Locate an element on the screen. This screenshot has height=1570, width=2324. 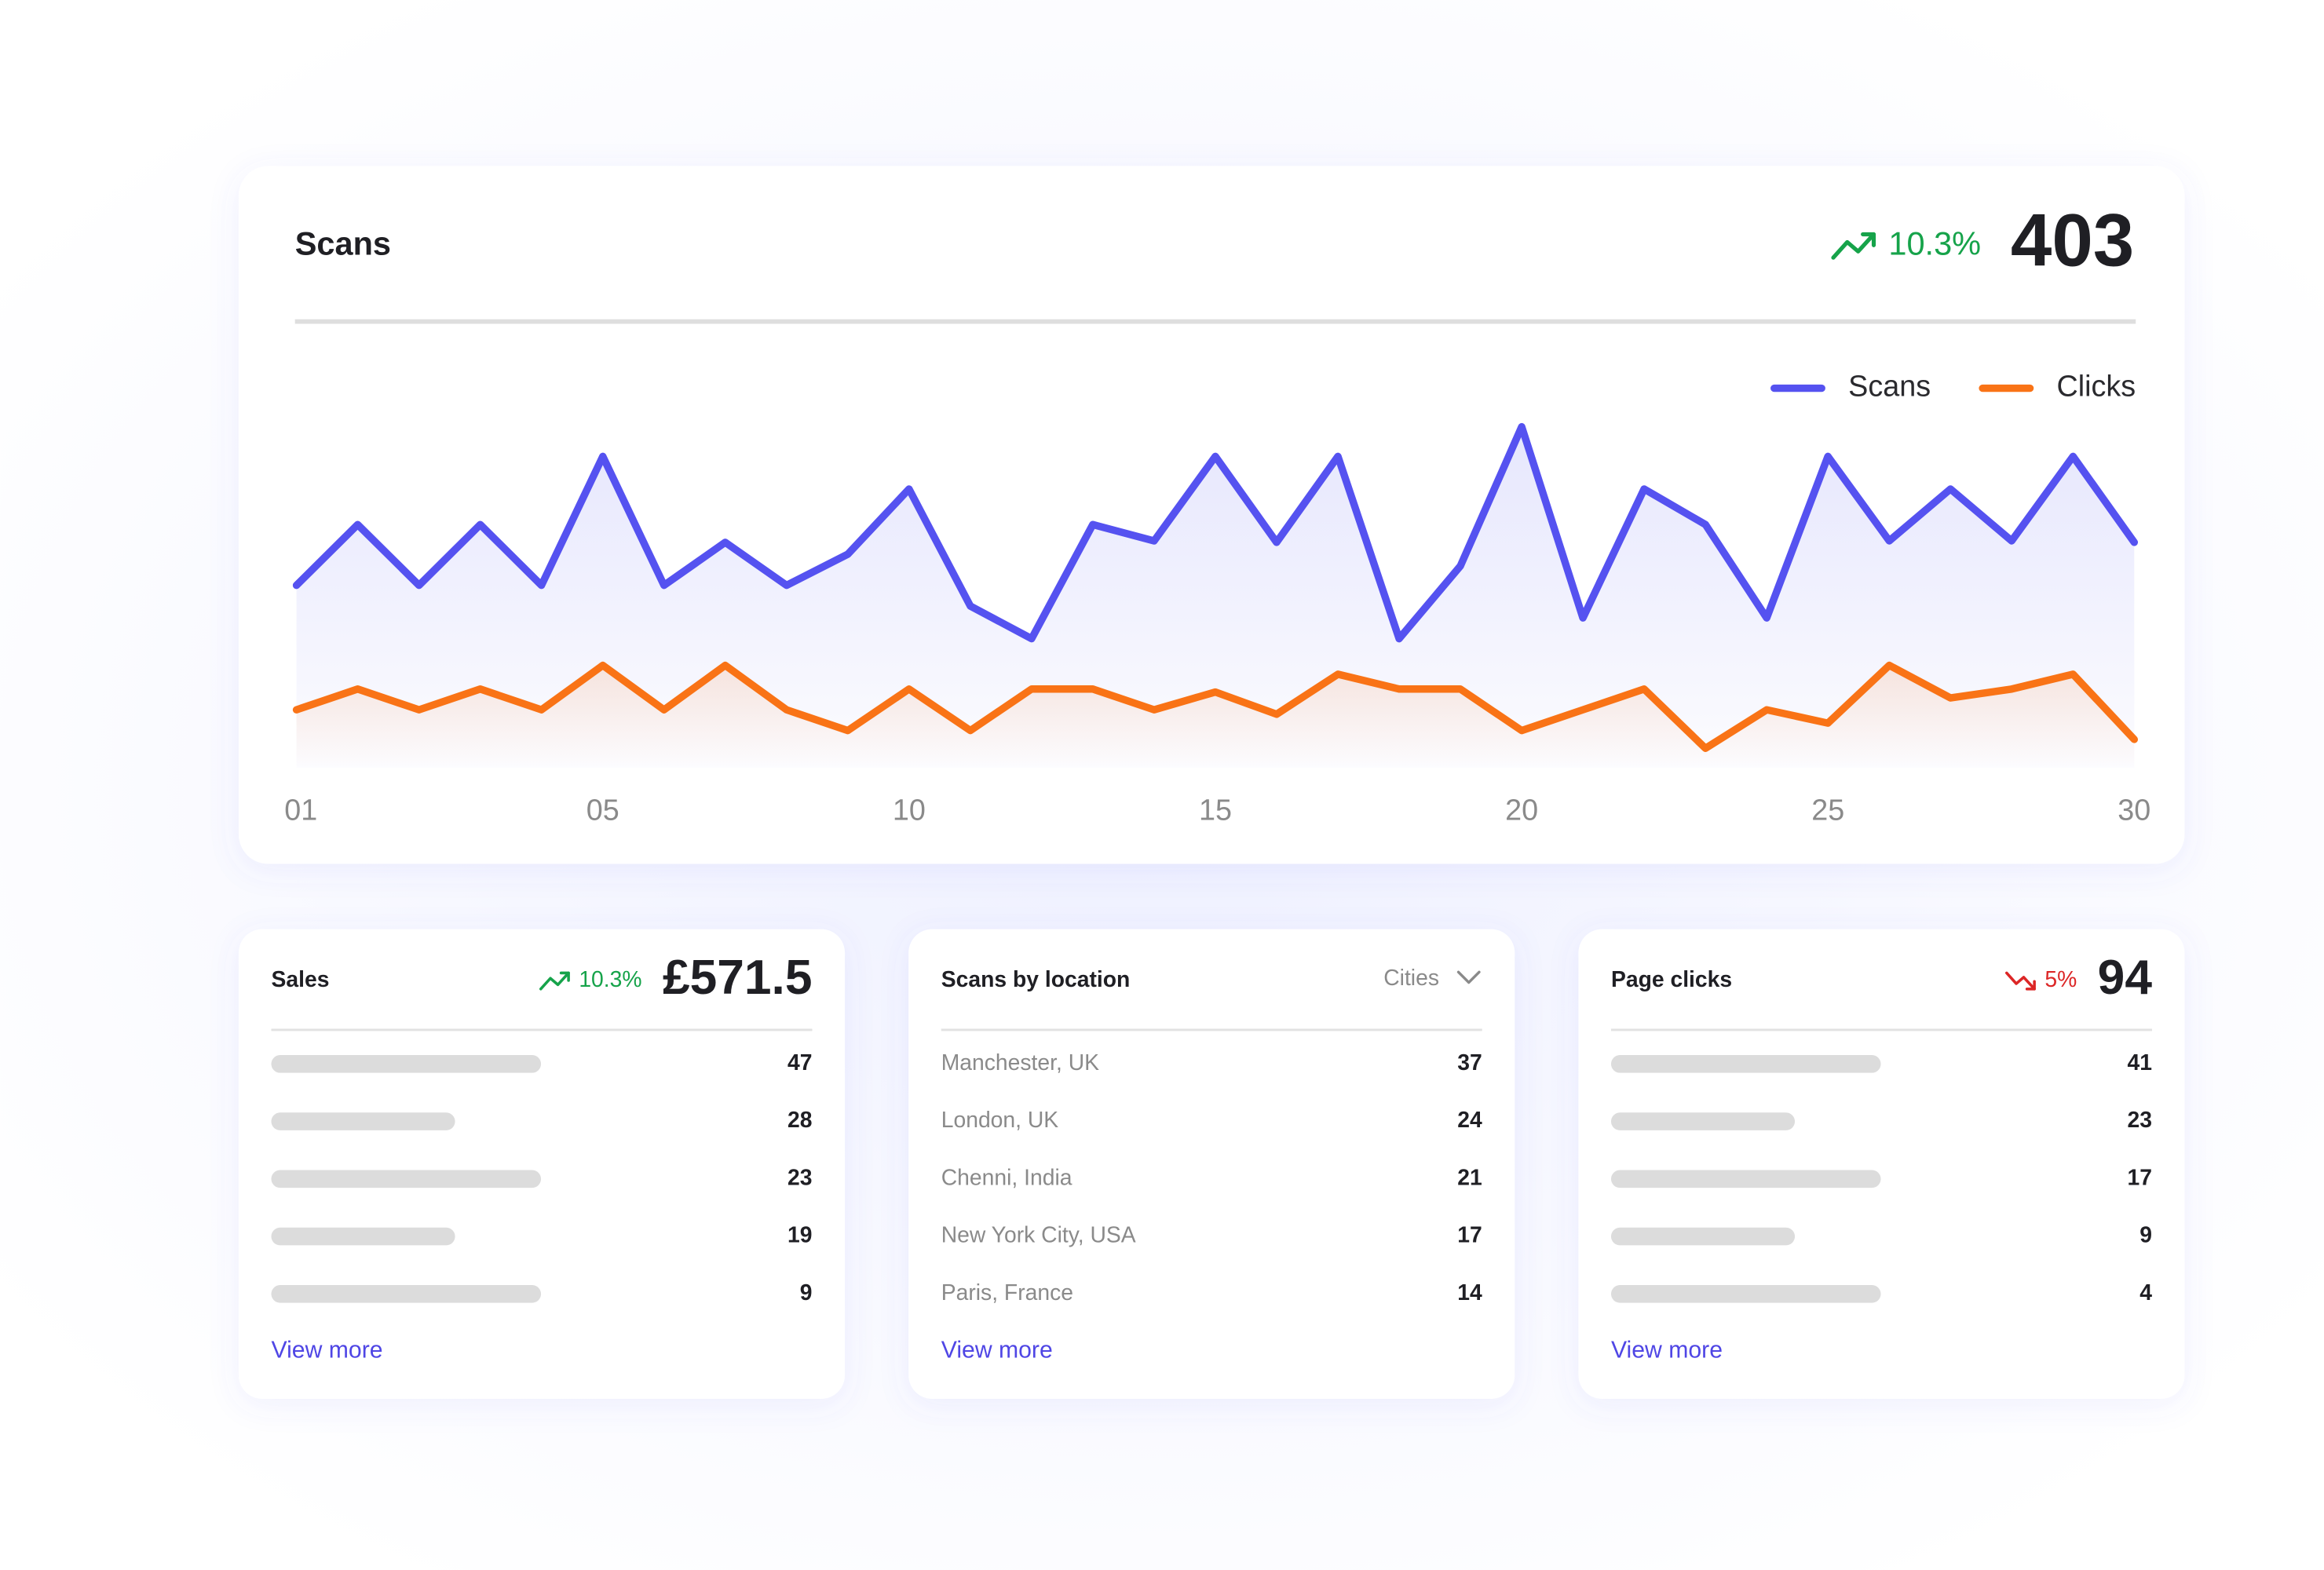
row-value: 41 is located at coordinates (2139, 1062).